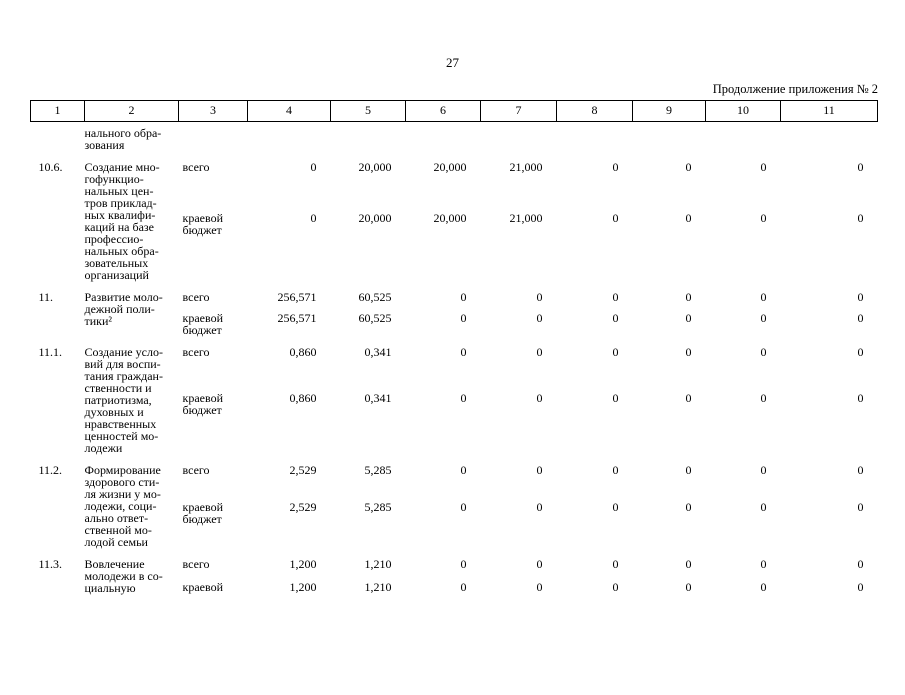 This screenshot has width=905, height=695. What do you see at coordinates (378, 470) in the screenshot?
I see `value-cell: 5,285` at bounding box center [378, 470].